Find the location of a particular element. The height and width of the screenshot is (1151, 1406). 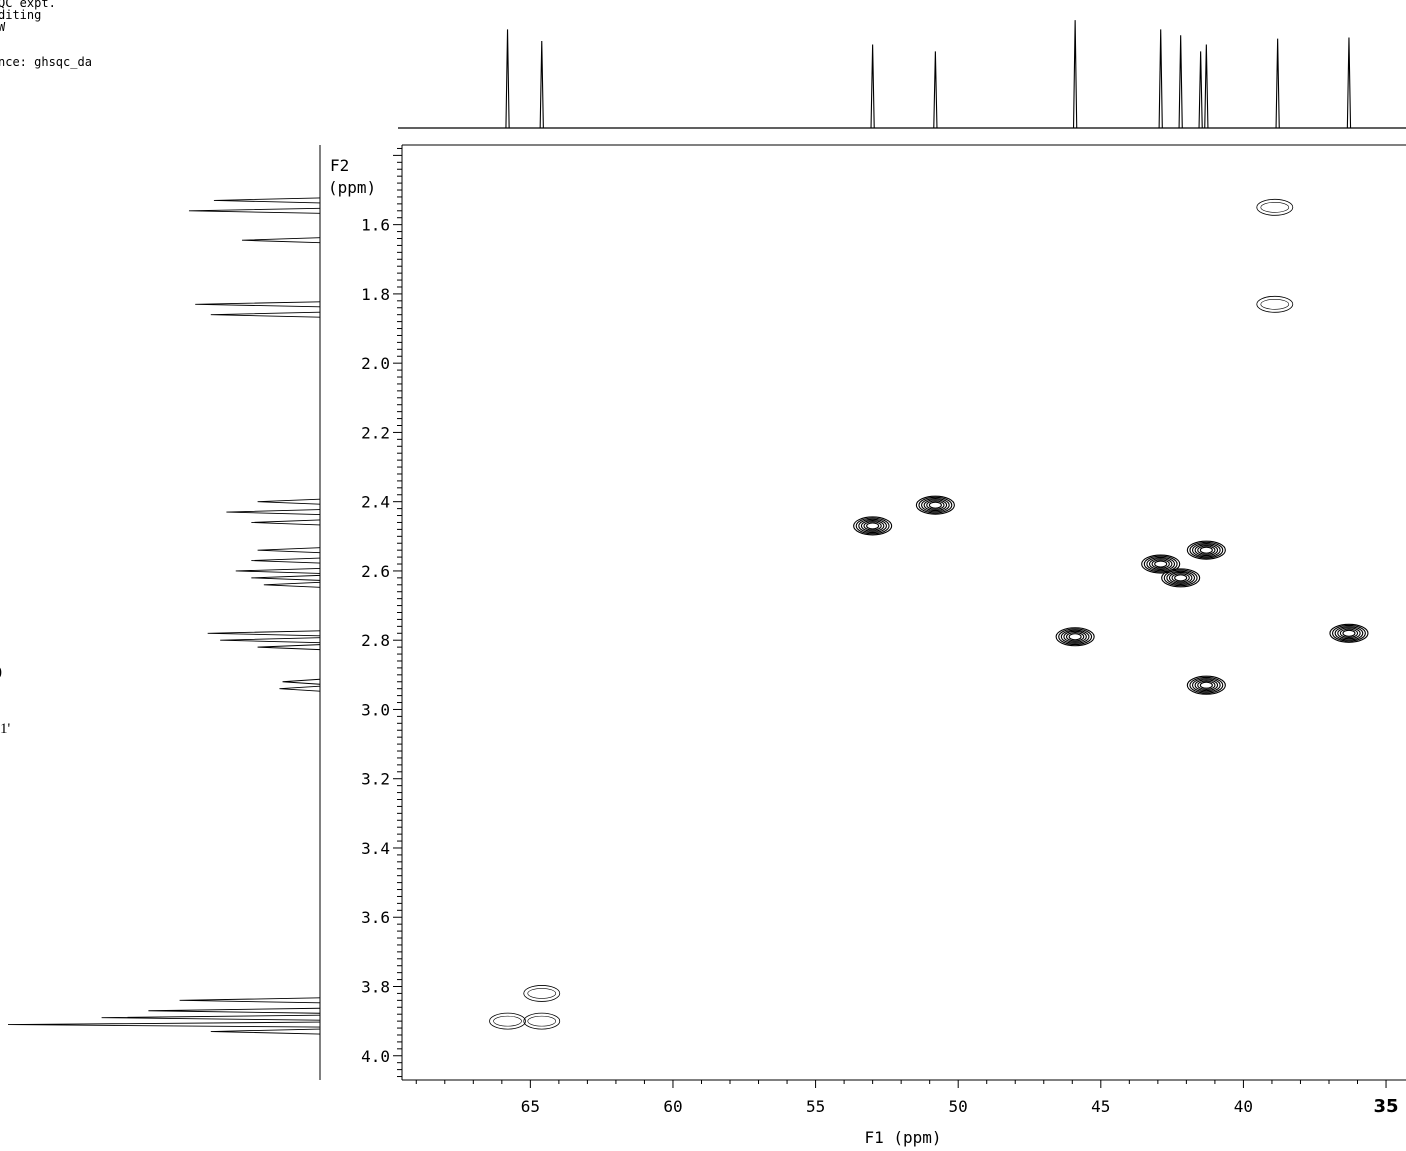

x-tick-label: 60 is located at coordinates (672, 1106).